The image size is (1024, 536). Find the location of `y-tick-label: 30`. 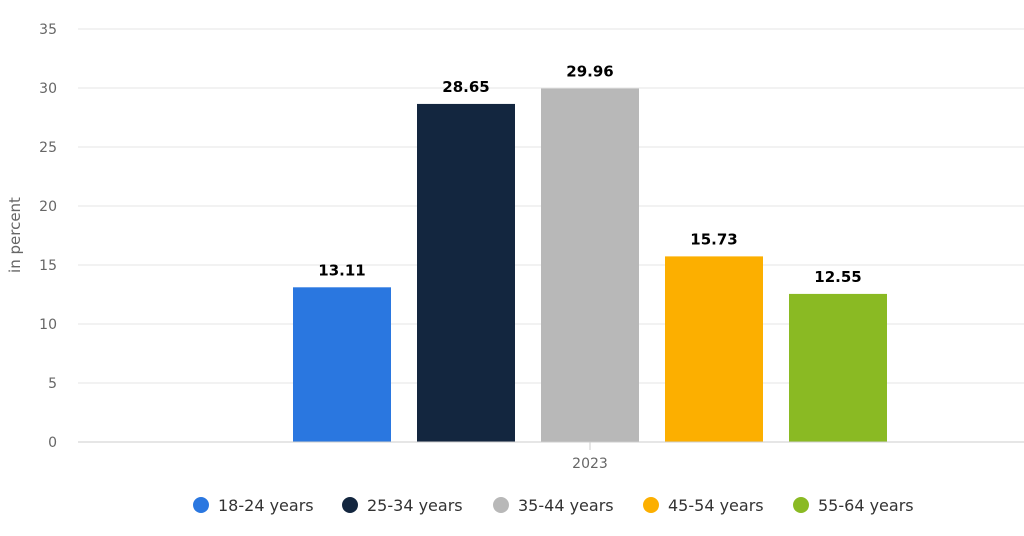

y-tick-label: 30 is located at coordinates (48, 89).